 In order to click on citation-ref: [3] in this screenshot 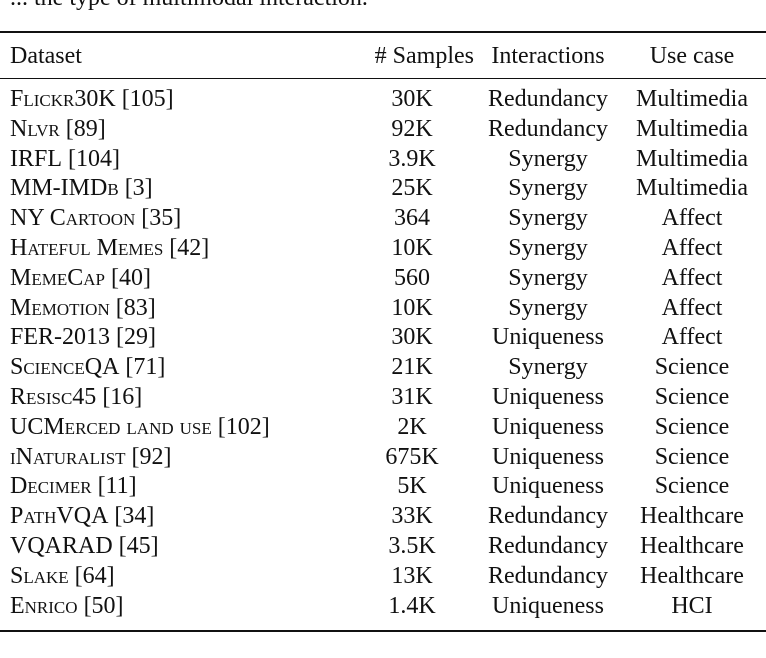, I will do `click(138, 188)`.